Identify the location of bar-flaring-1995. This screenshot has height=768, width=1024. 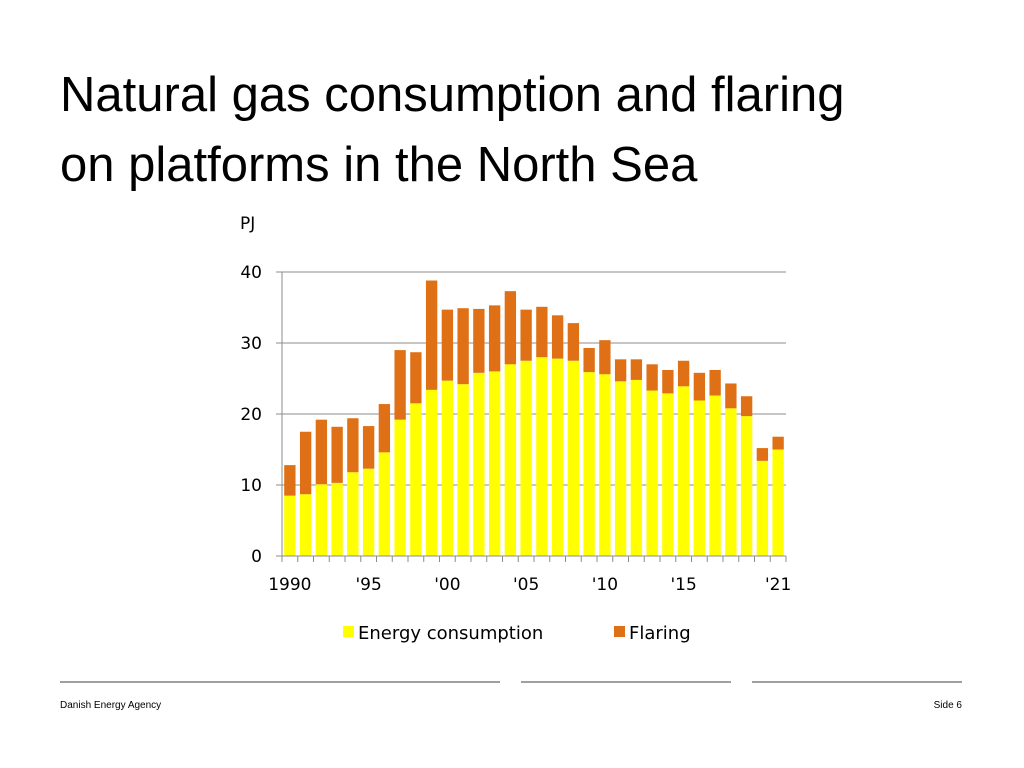
(368, 447).